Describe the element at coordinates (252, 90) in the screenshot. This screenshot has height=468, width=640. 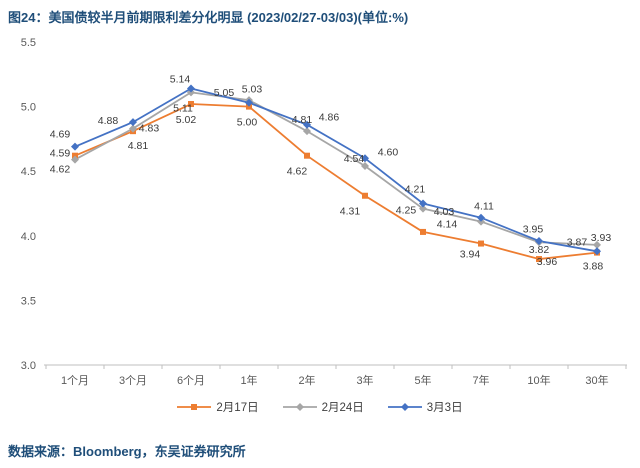
I see `data-label: 5.03` at that location.